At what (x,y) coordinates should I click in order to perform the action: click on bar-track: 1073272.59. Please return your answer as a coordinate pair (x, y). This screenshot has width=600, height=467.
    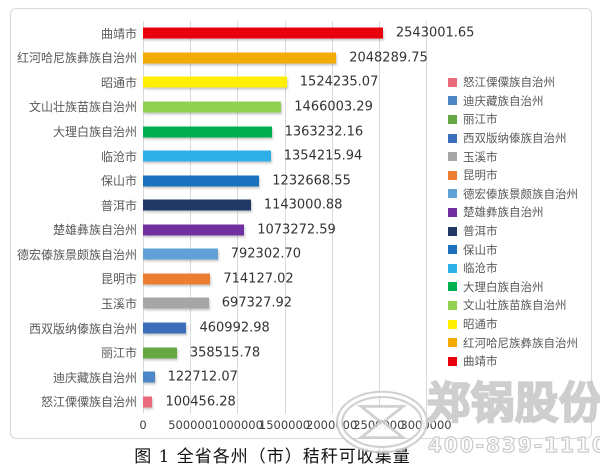
    Looking at the image, I should click on (284, 230).